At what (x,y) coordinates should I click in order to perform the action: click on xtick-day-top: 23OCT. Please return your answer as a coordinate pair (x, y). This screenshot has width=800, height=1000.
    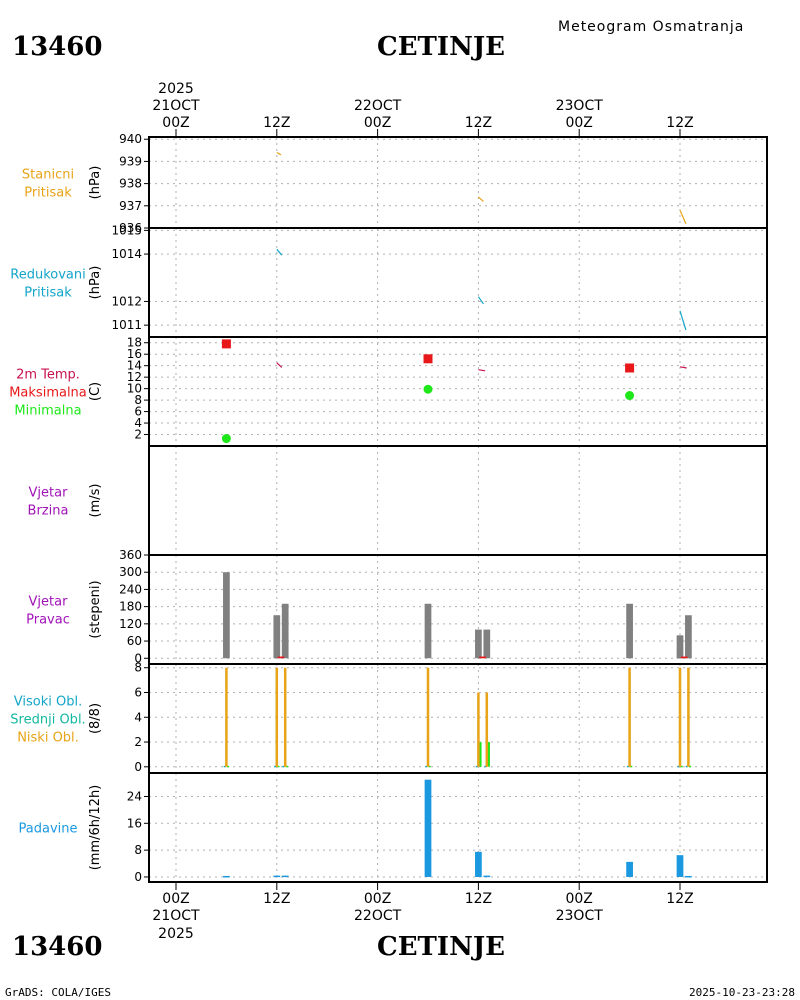
    Looking at the image, I should click on (580, 106).